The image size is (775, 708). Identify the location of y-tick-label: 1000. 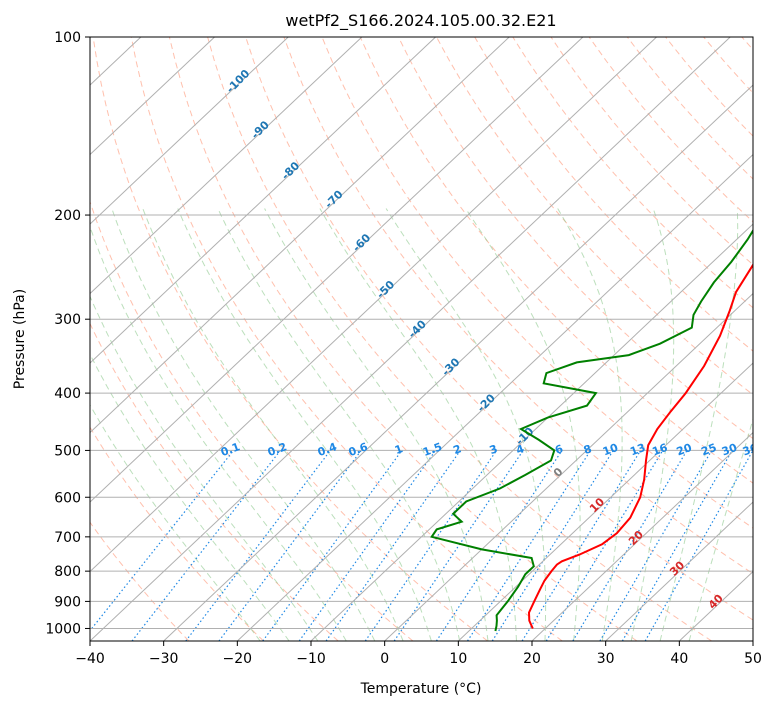
(63, 629).